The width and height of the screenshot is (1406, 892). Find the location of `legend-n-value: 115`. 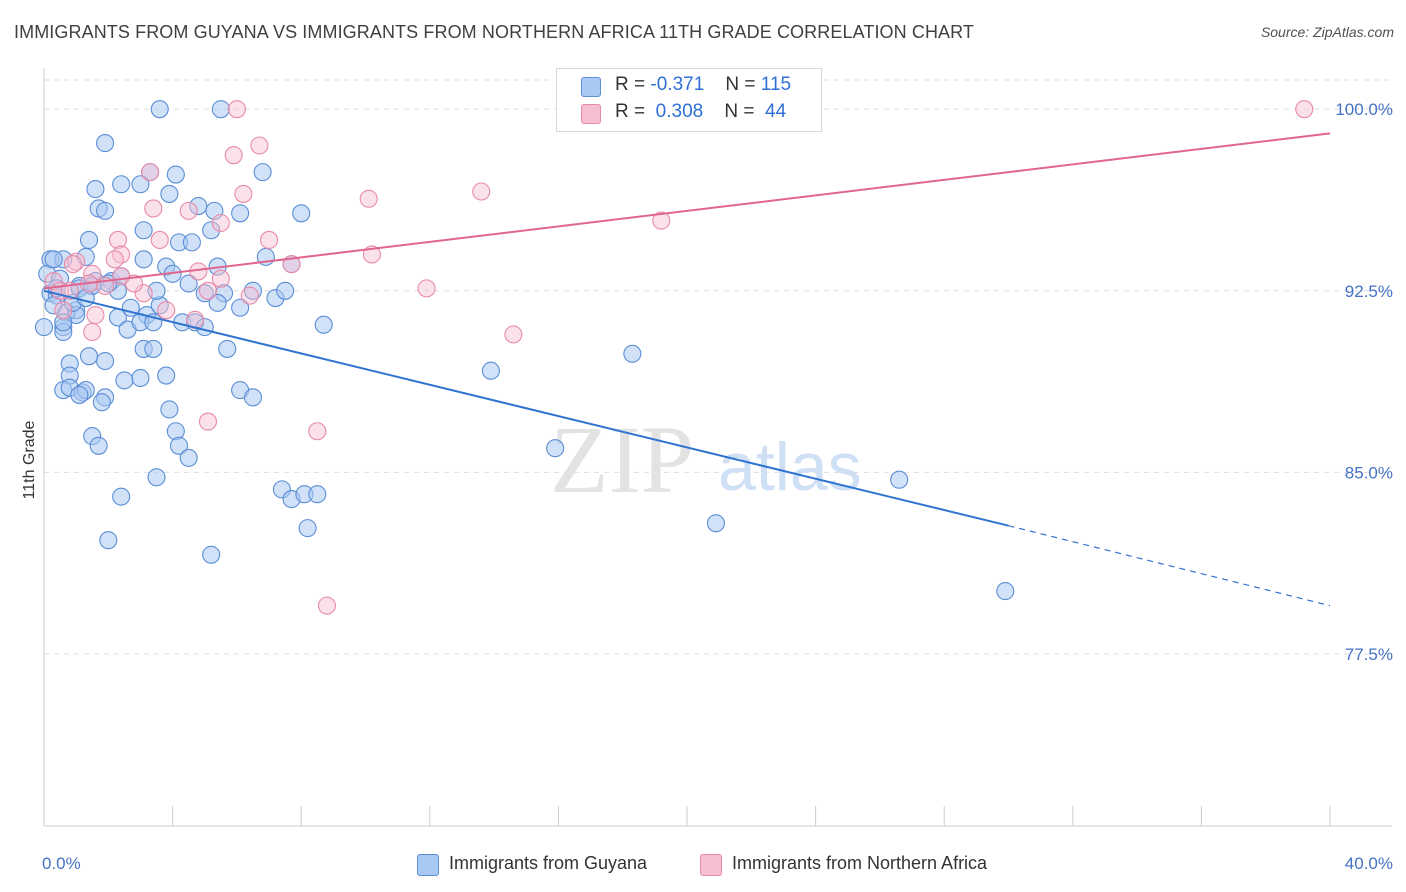

legend-n-value: 115 is located at coordinates (776, 84).